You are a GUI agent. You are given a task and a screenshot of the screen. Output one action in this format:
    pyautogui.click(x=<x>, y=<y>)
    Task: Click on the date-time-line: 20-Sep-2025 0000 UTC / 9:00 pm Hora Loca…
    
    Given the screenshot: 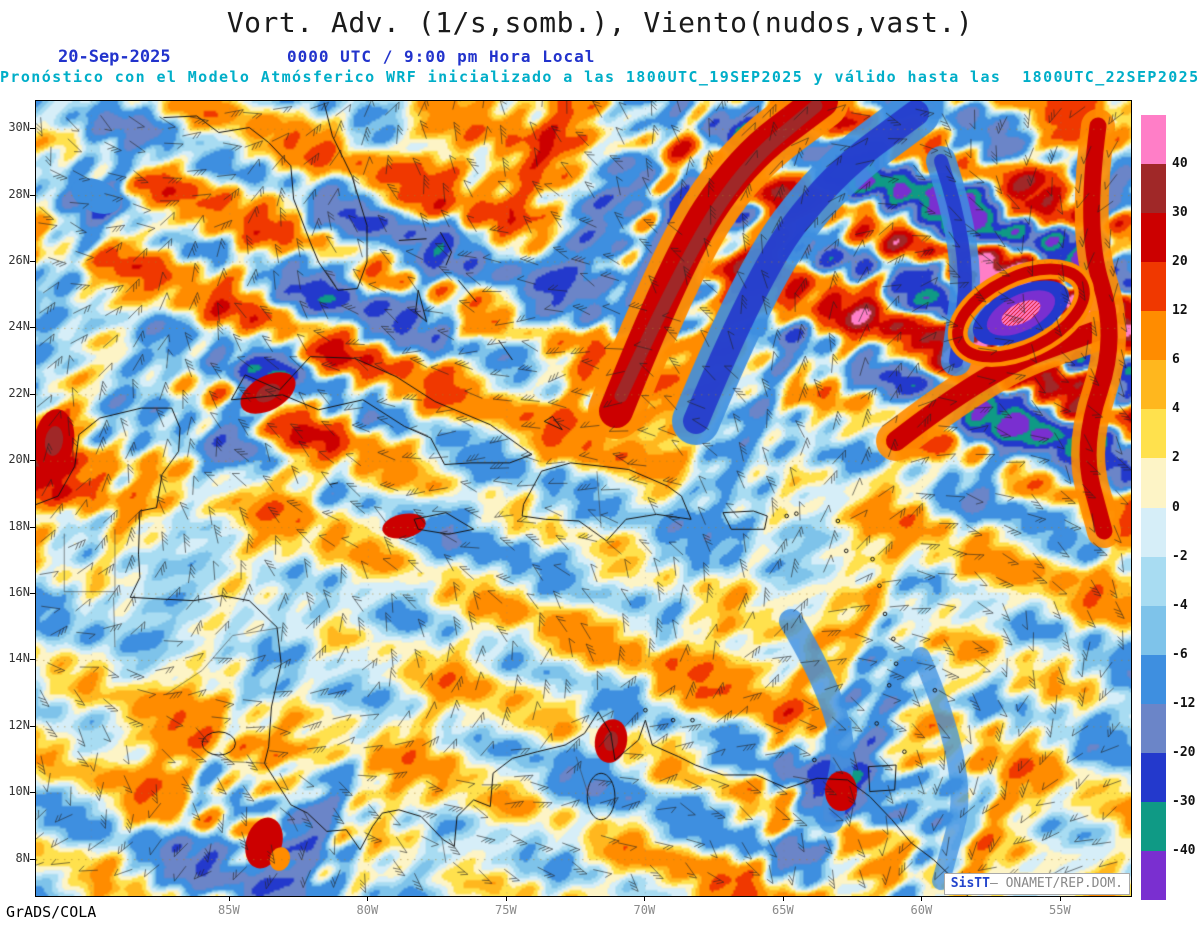 What is the action you would take?
    pyautogui.click(x=600, y=57)
    